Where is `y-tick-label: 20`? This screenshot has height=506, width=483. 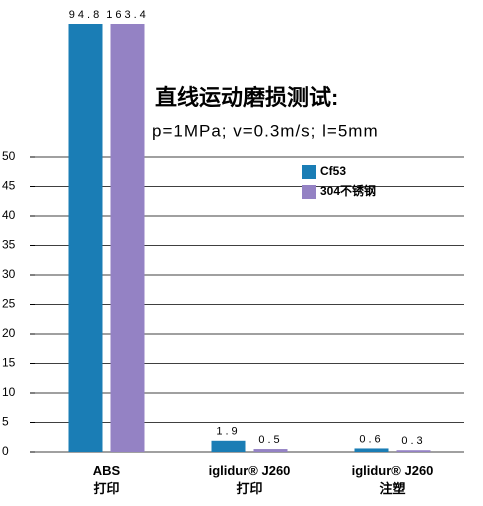
y-tick-label: 20 is located at coordinates (9, 333).